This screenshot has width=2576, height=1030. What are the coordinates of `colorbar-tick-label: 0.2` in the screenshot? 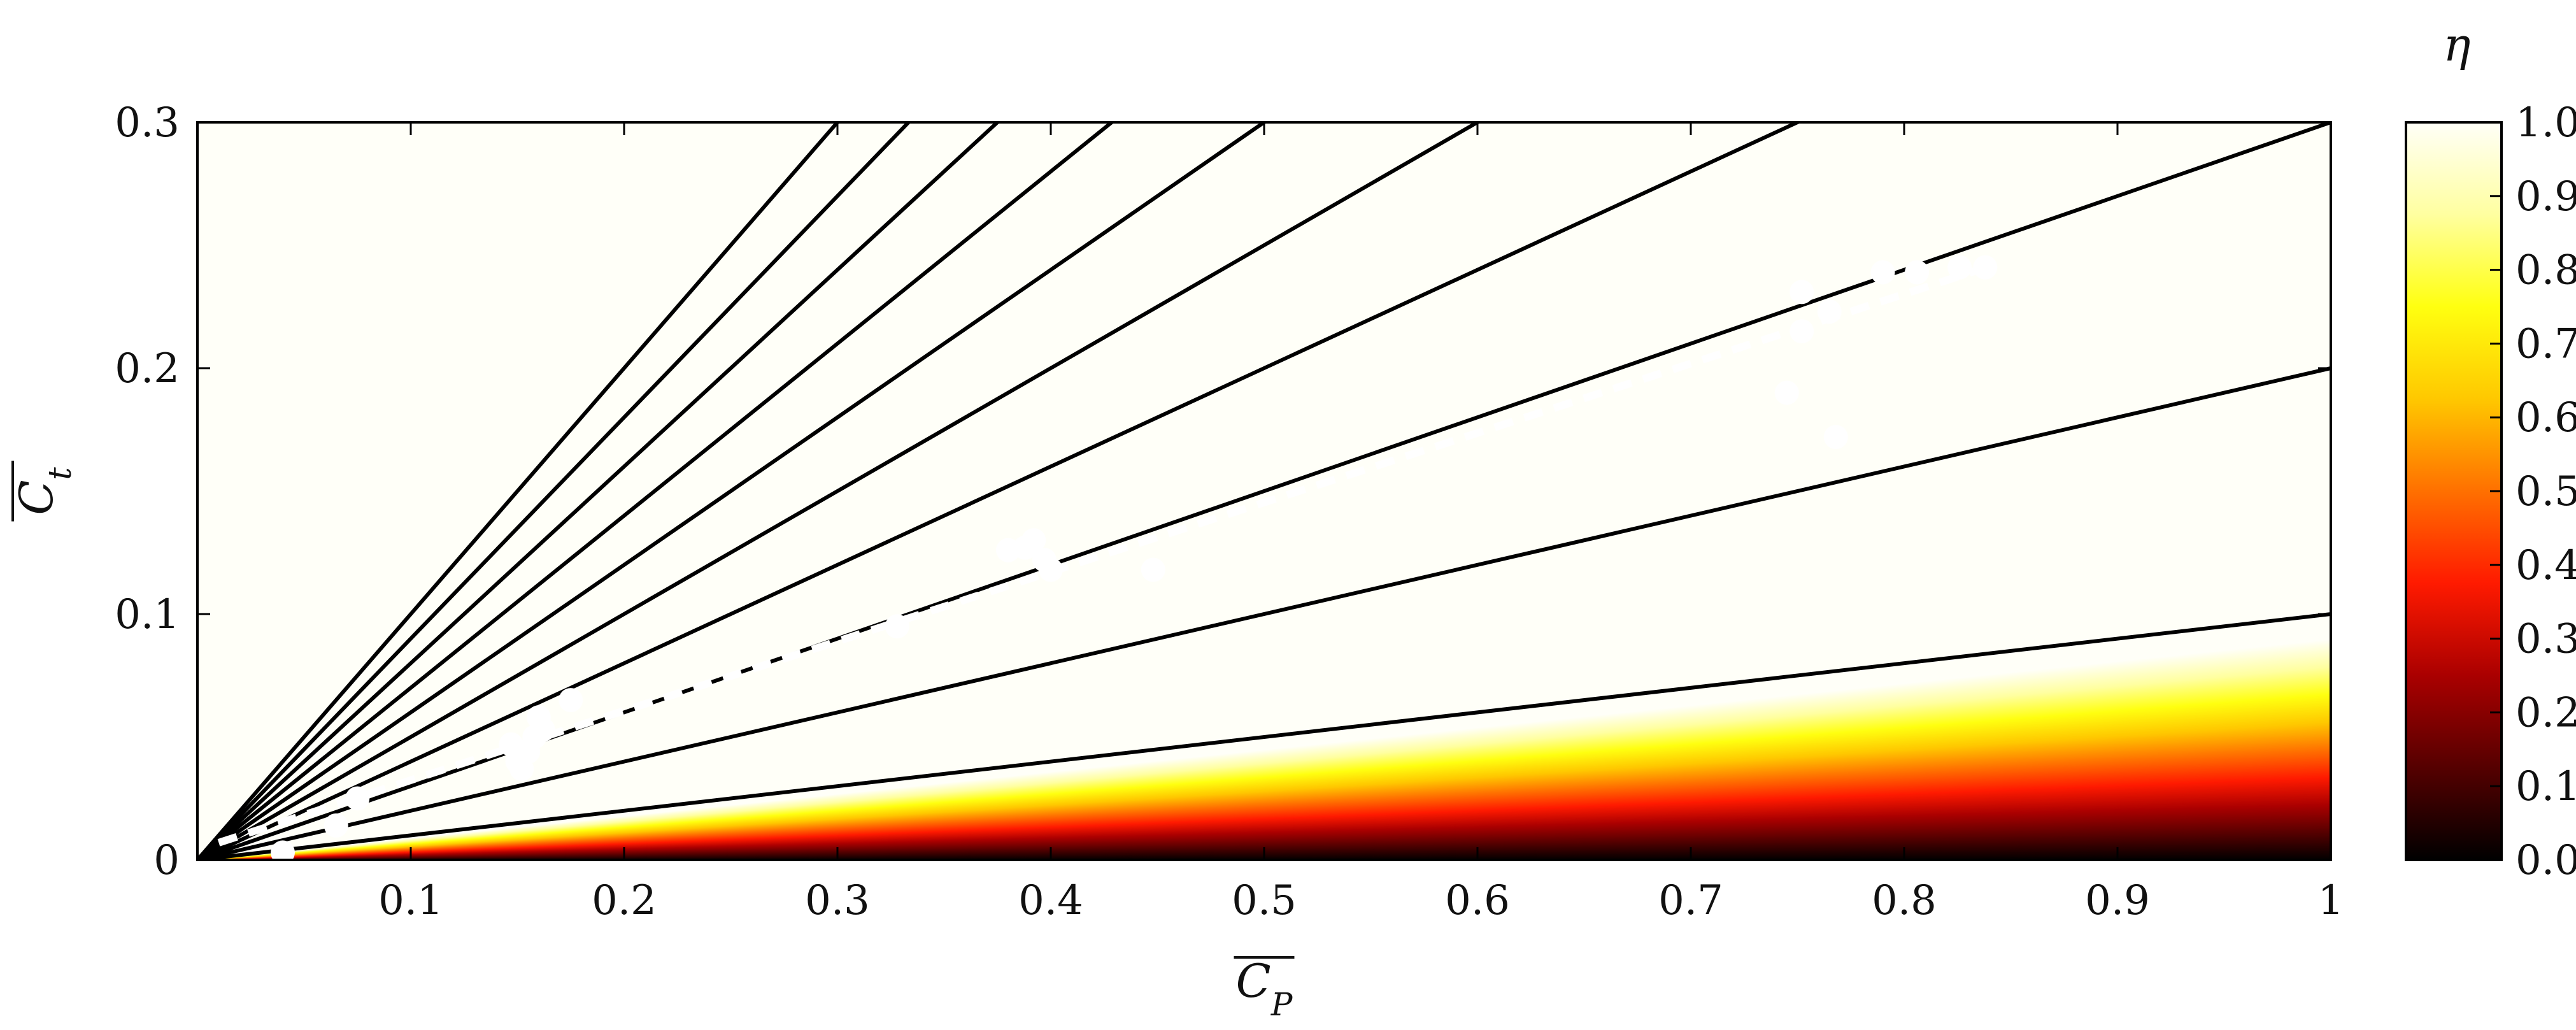 It's located at (2546, 713).